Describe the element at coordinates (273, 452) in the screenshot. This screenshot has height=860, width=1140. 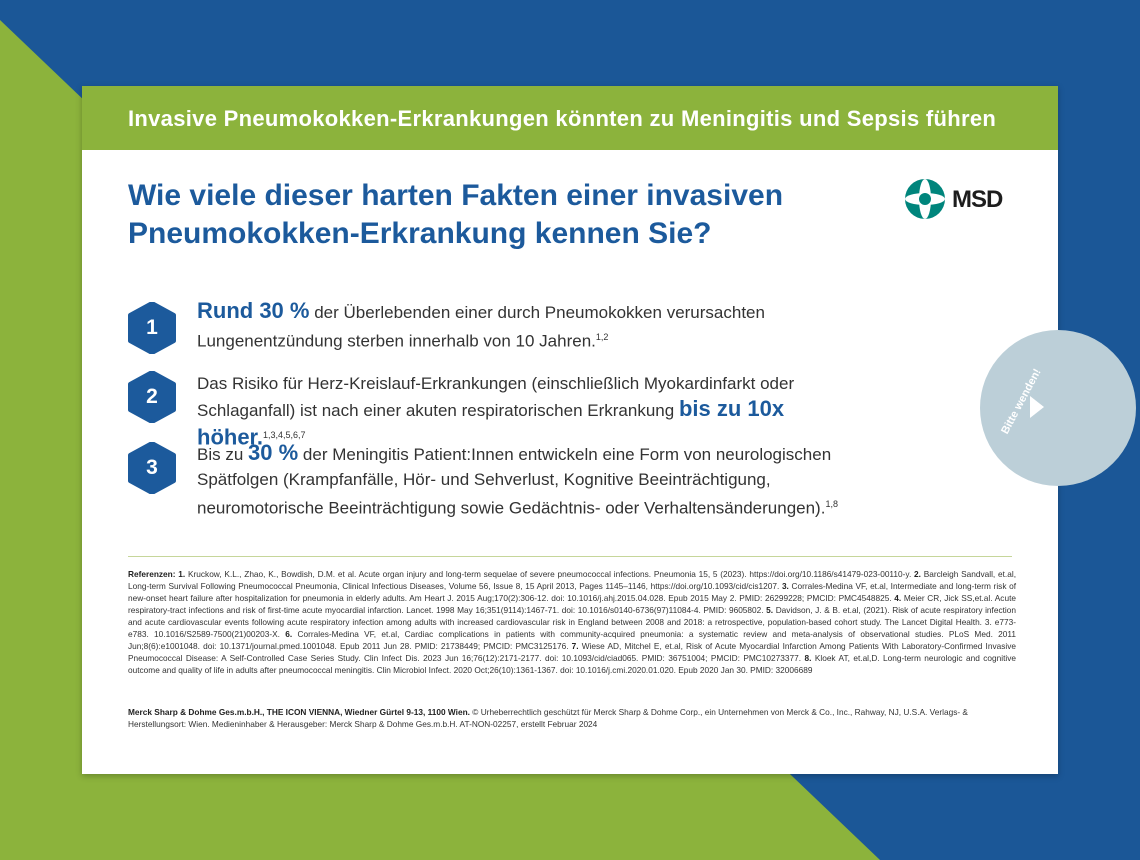
I see `fact-highlight: 30 %` at that location.